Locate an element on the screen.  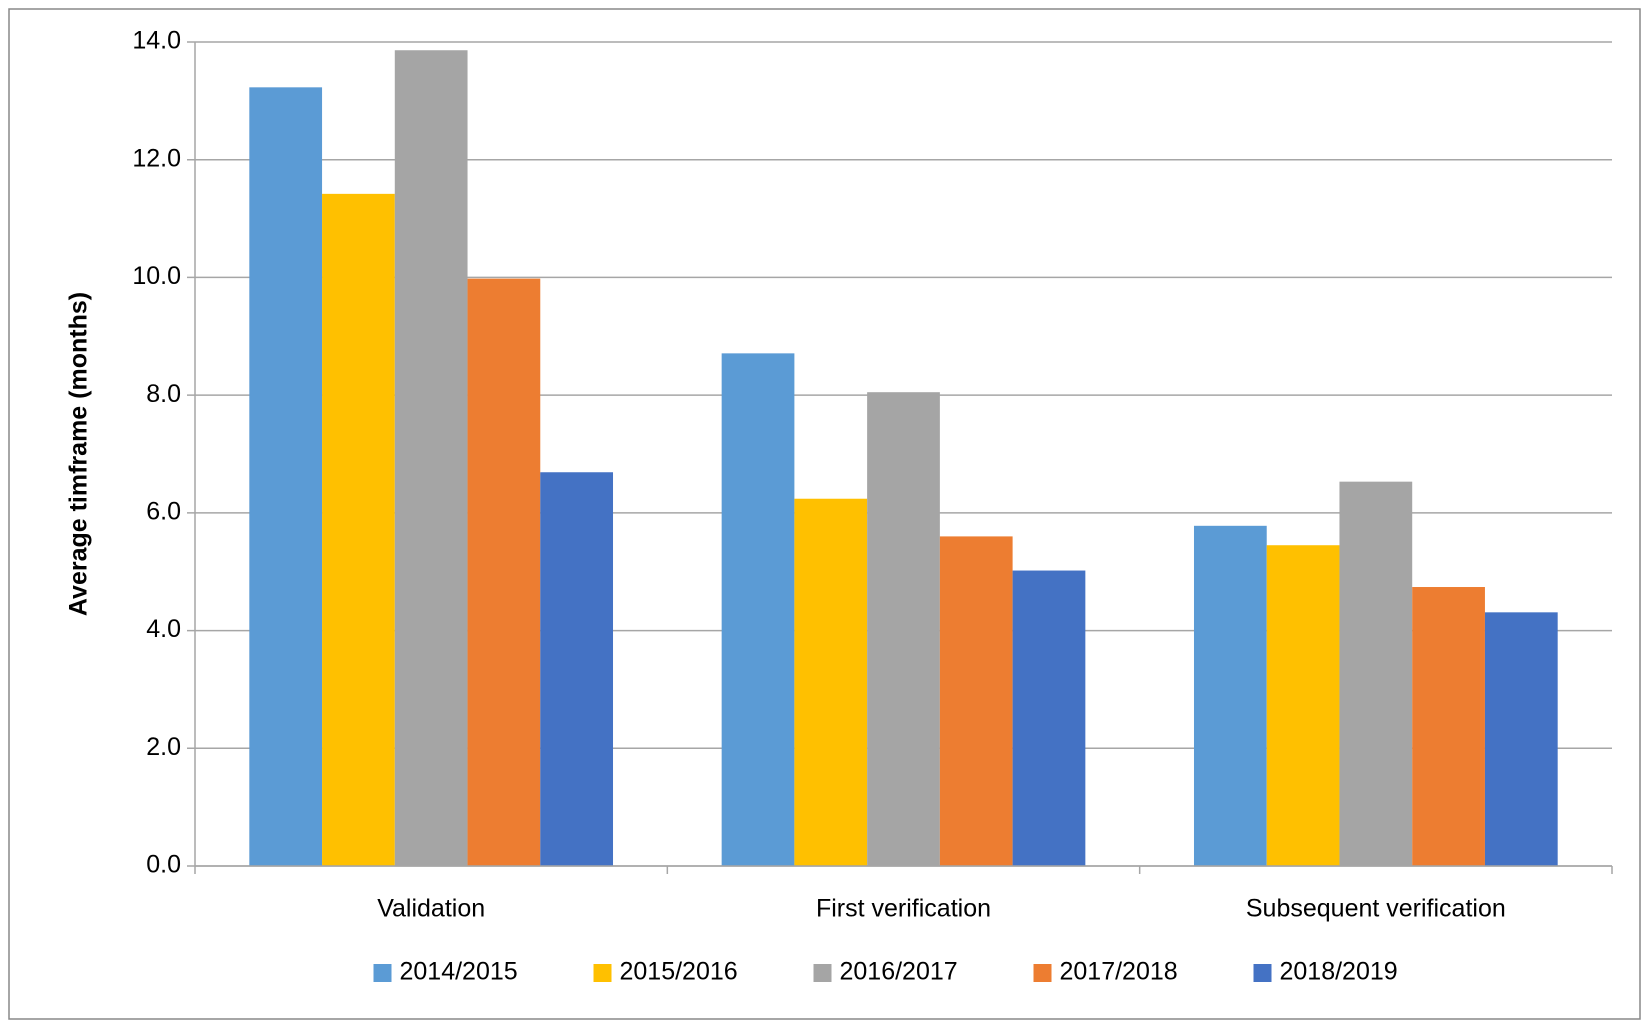
y-tick-label: 4.0 is located at coordinates (163, 629).